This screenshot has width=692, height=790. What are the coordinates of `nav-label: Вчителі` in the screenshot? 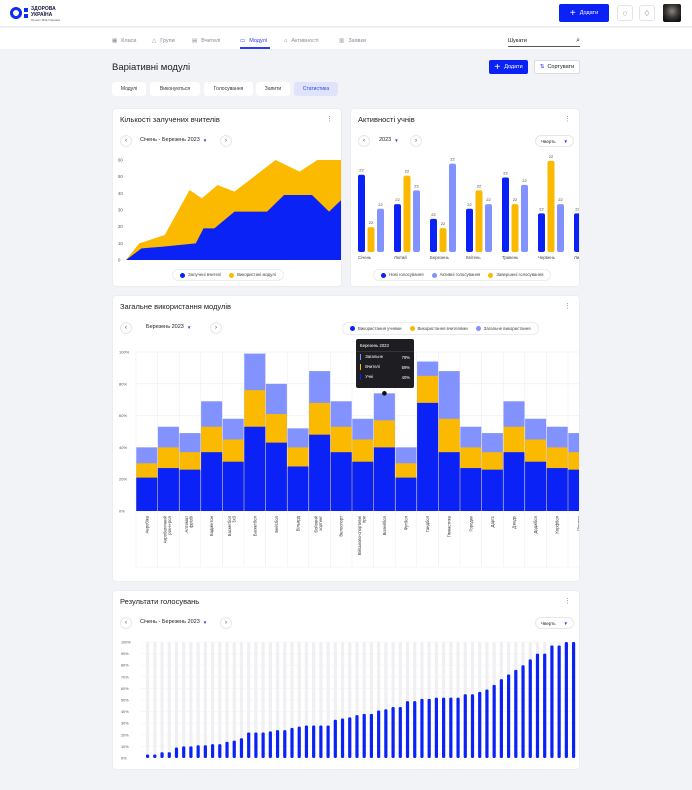 It's located at (211, 41).